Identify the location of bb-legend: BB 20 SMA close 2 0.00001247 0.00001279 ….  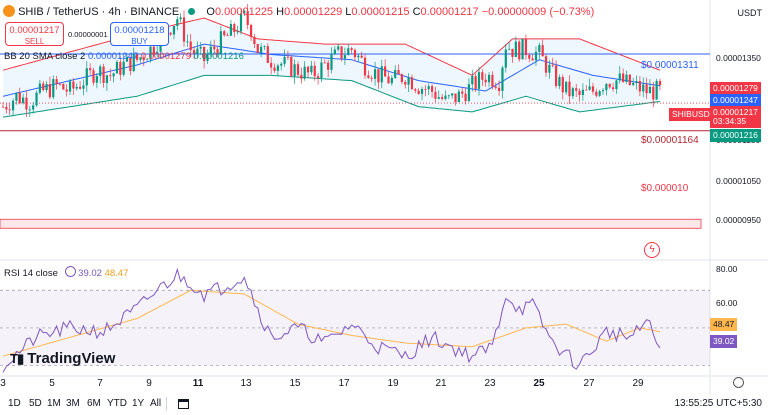
(124, 56).